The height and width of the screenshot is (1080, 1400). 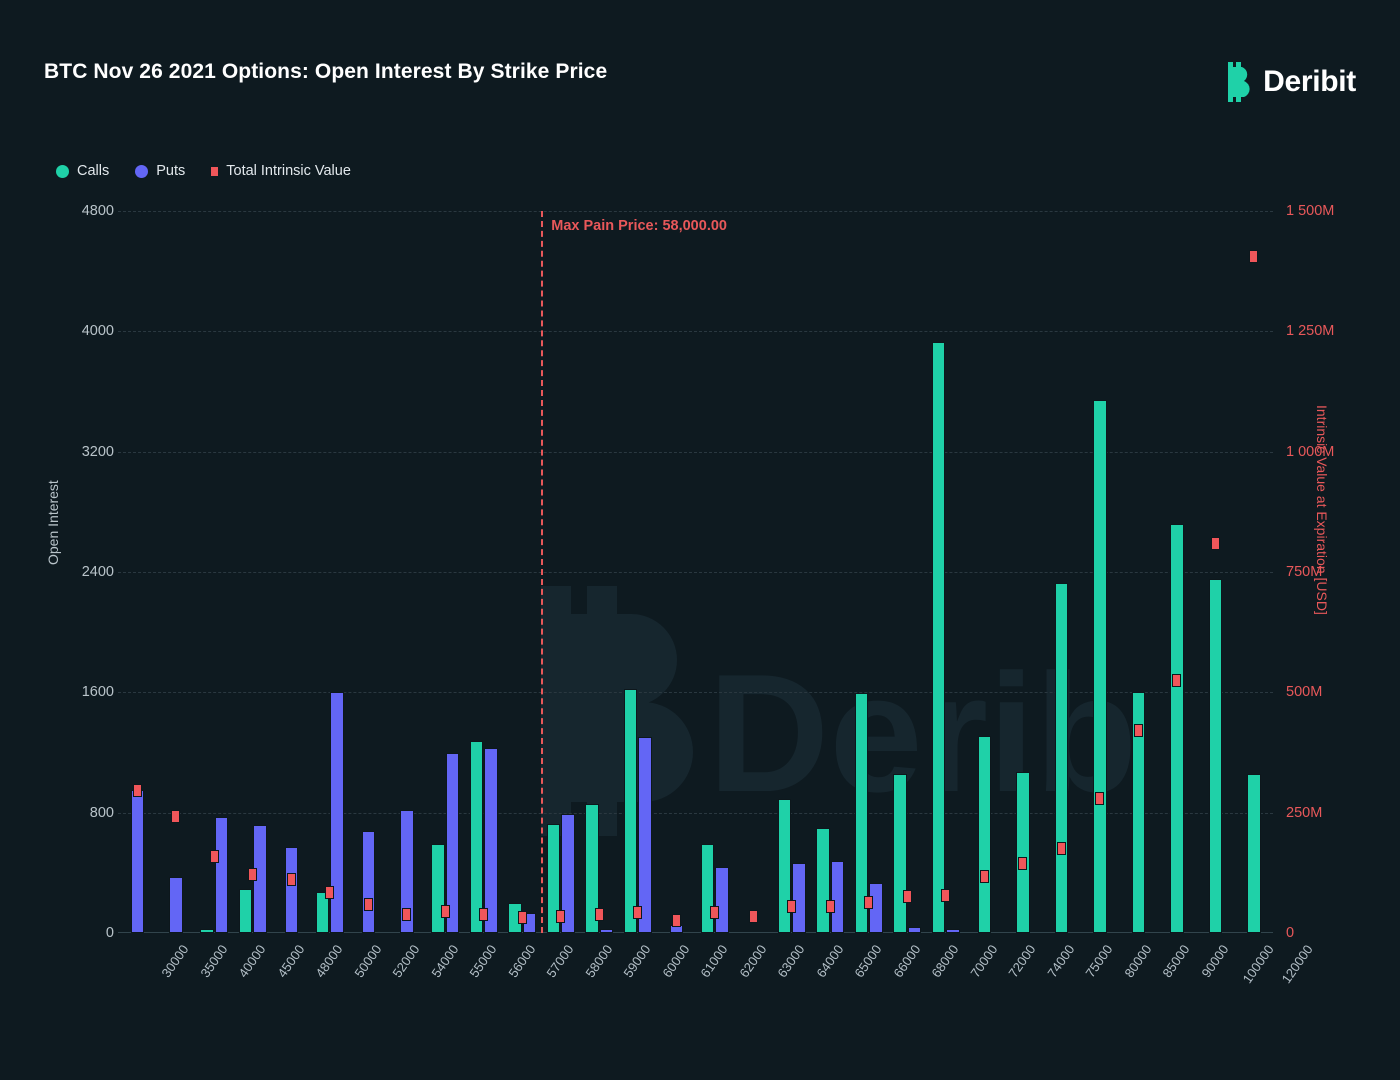 What do you see at coordinates (522, 961) in the screenshot?
I see `x-axis-tick: 56000` at bounding box center [522, 961].